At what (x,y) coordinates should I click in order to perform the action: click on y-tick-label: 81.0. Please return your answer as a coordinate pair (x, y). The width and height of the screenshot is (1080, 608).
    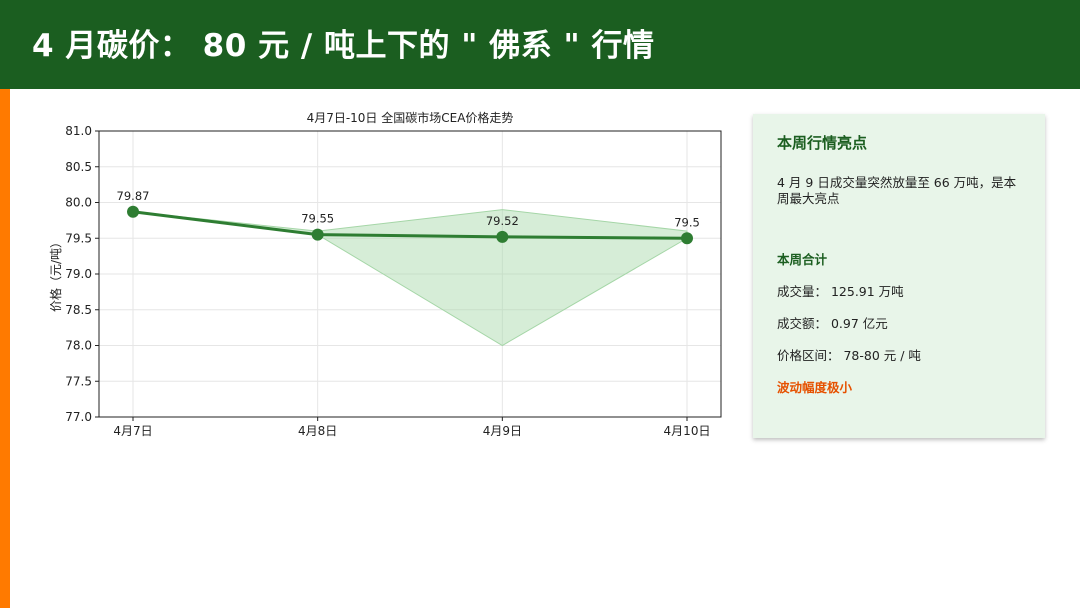
    Looking at the image, I should click on (78, 131).